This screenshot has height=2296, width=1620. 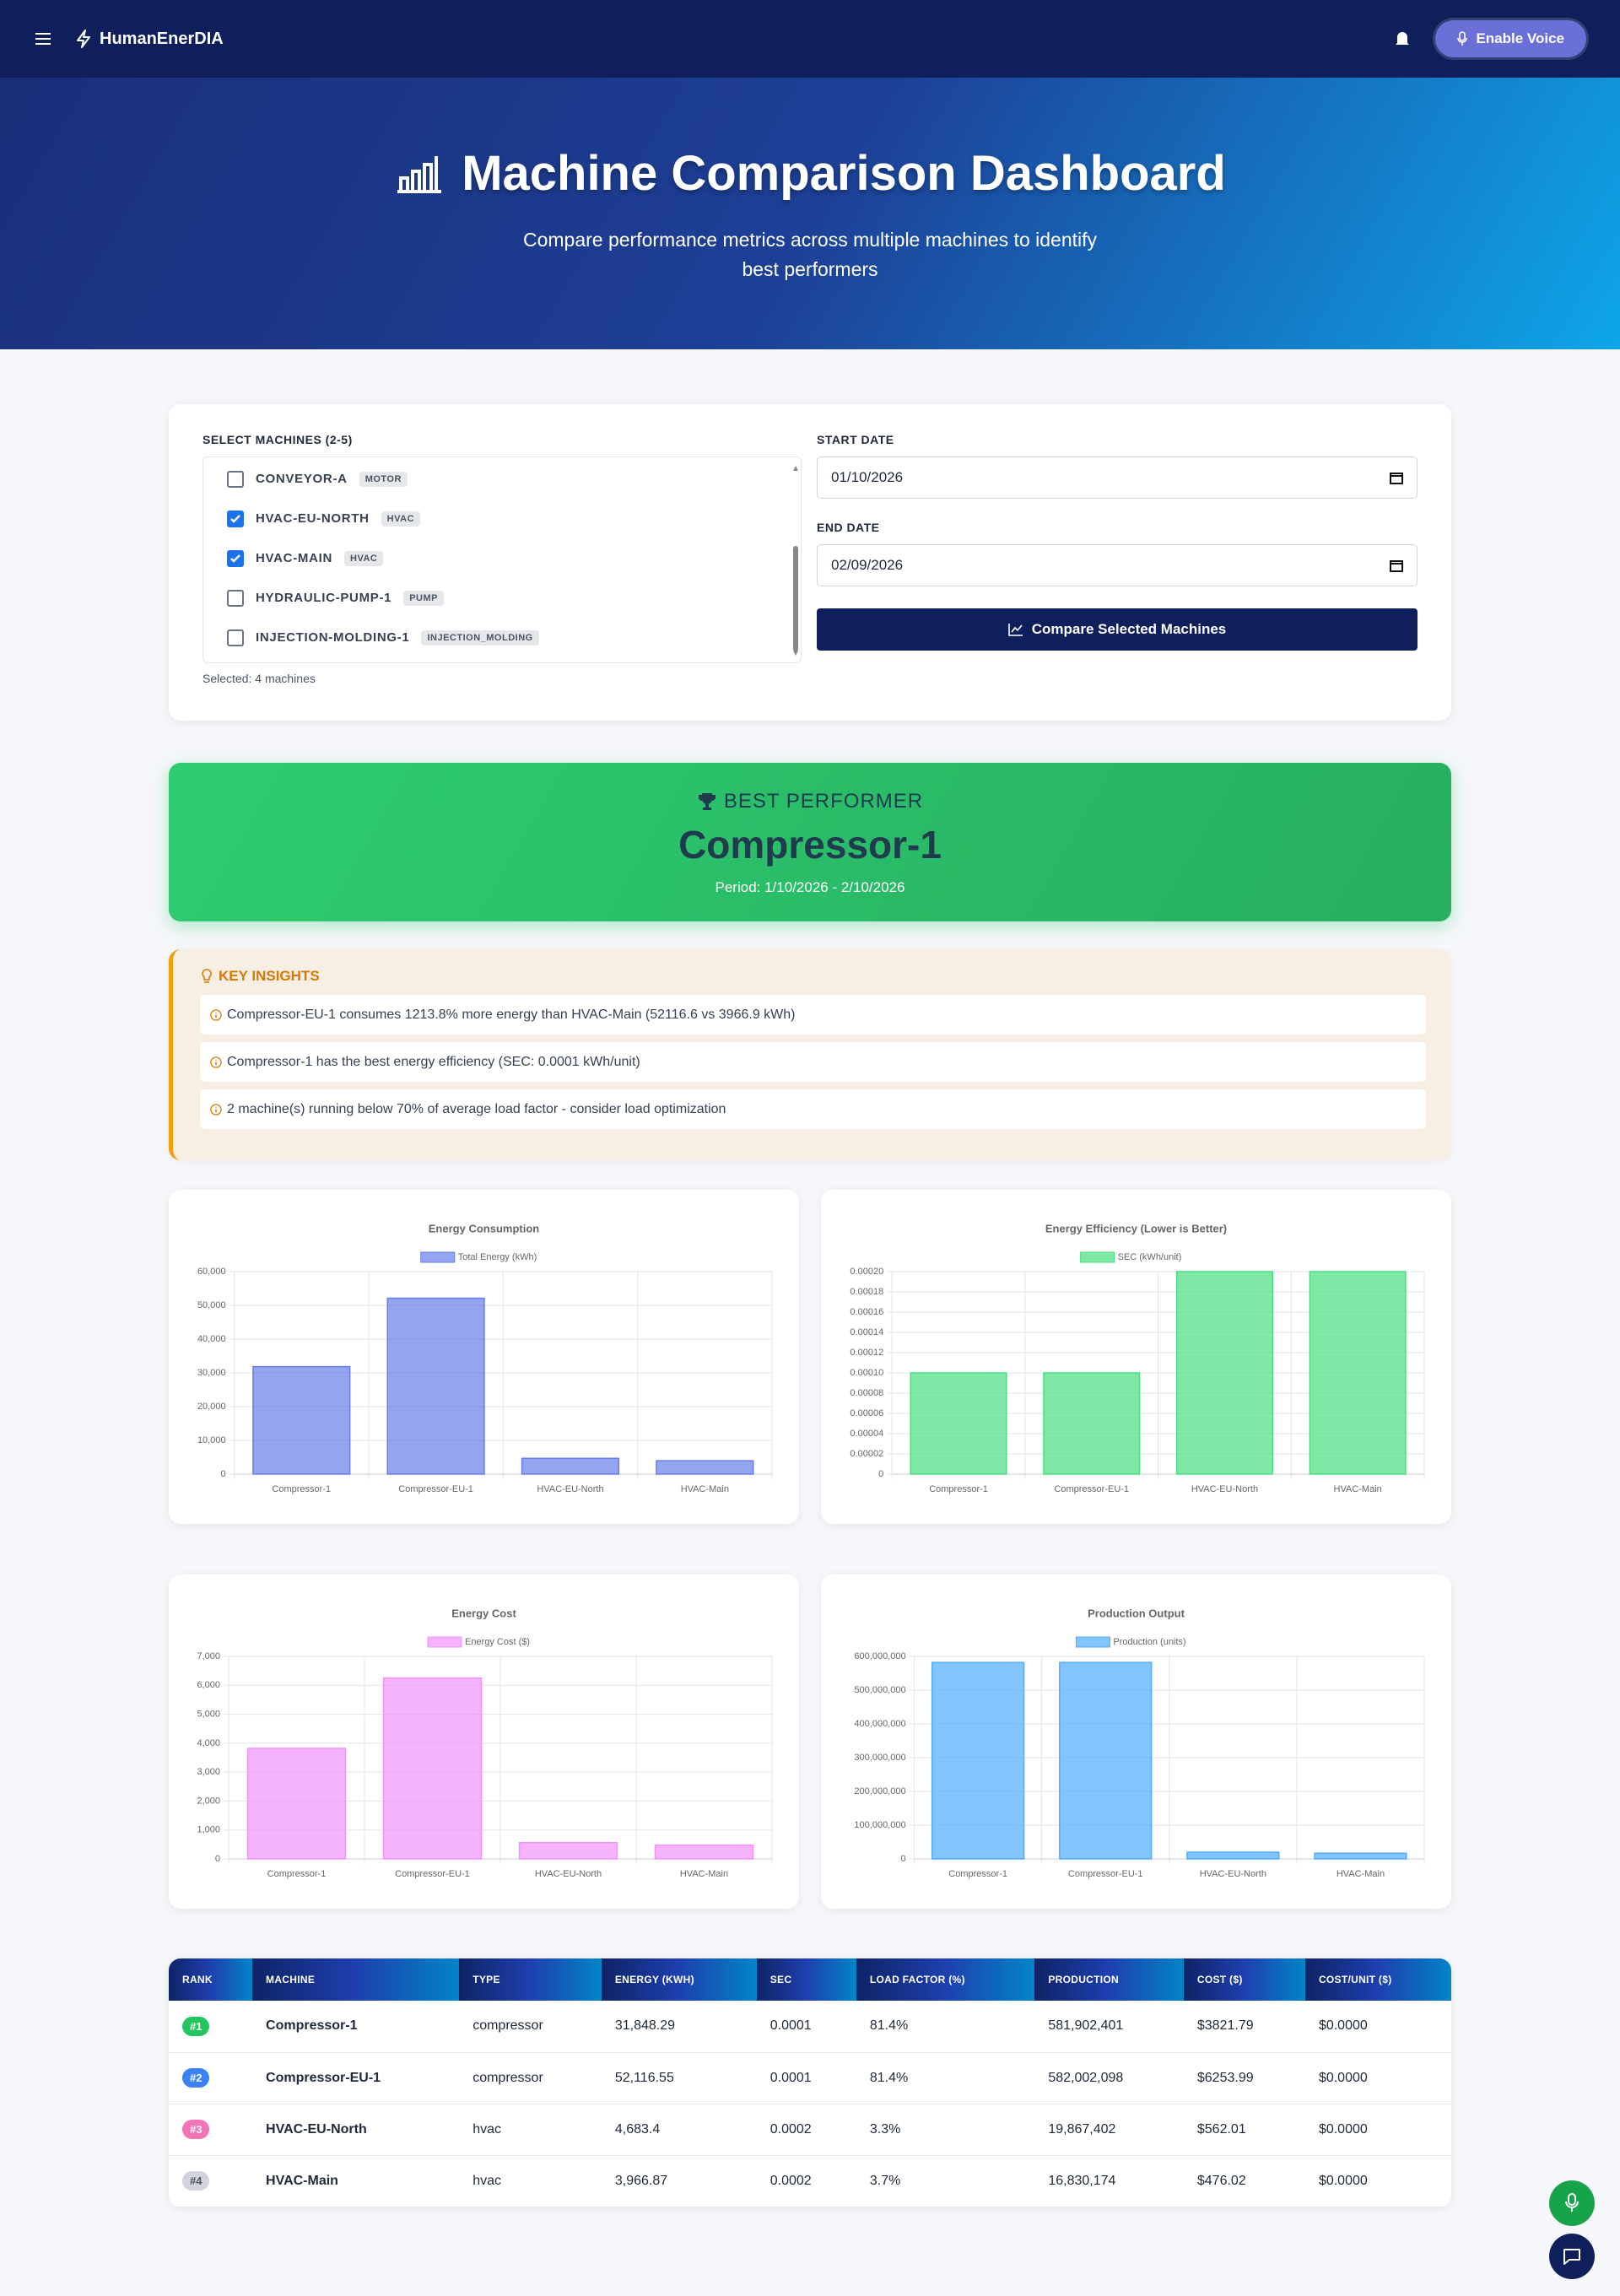 I want to click on machine-option: HVAC-MAIN HVAC, so click(x=502, y=558).